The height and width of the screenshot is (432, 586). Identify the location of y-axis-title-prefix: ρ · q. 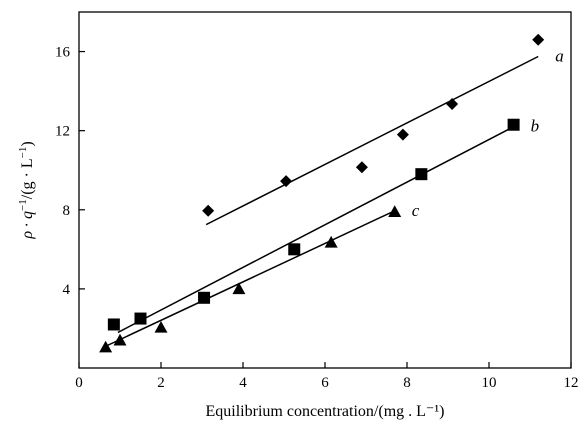
(27, 225).